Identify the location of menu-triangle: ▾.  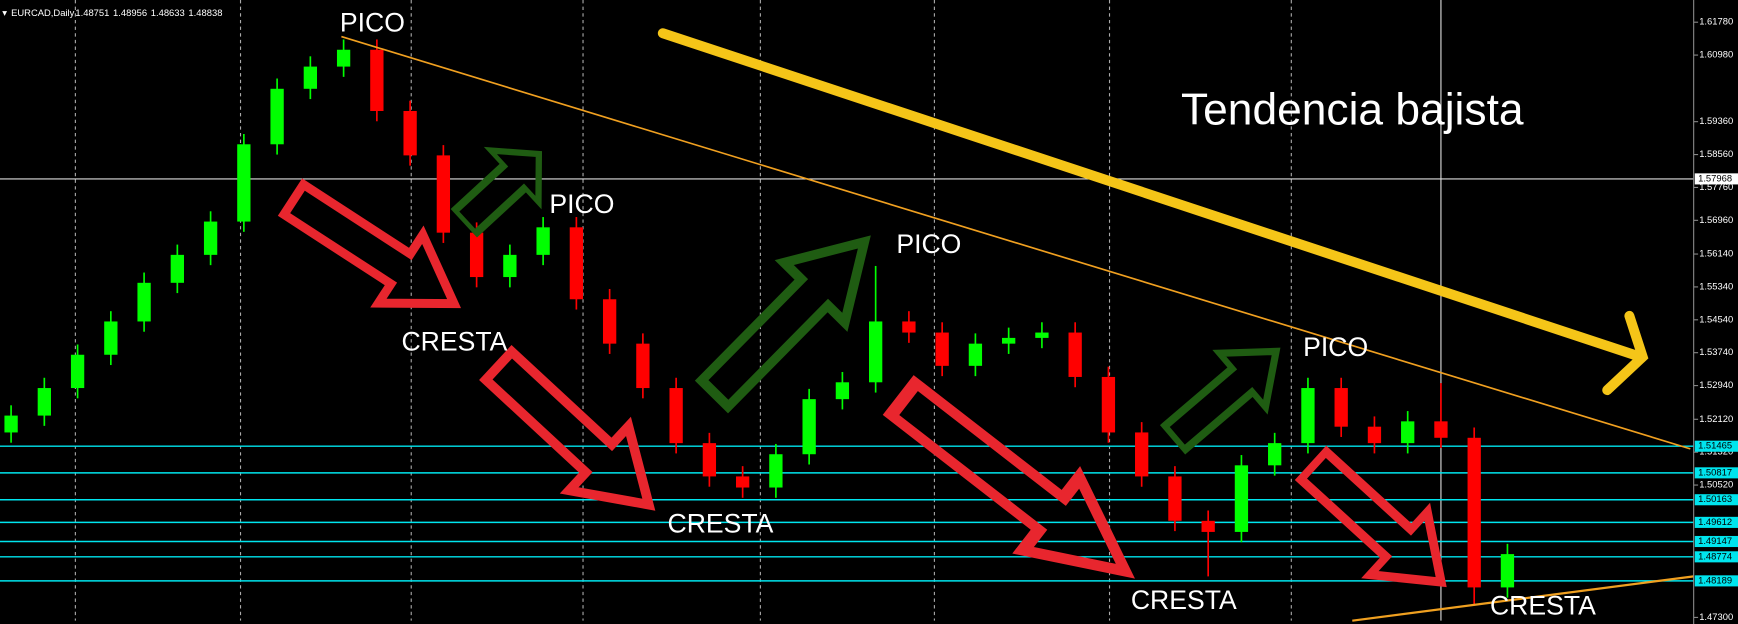
(4, 12).